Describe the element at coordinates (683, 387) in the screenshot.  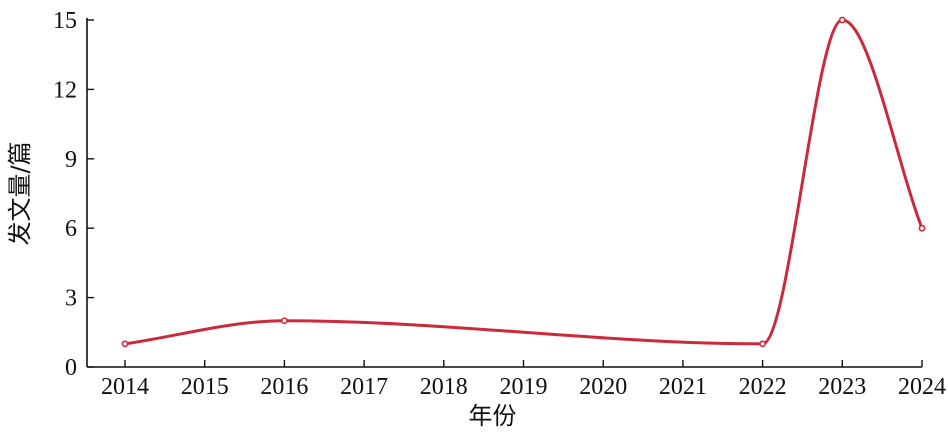
I see `x-tick-label: 2021` at that location.